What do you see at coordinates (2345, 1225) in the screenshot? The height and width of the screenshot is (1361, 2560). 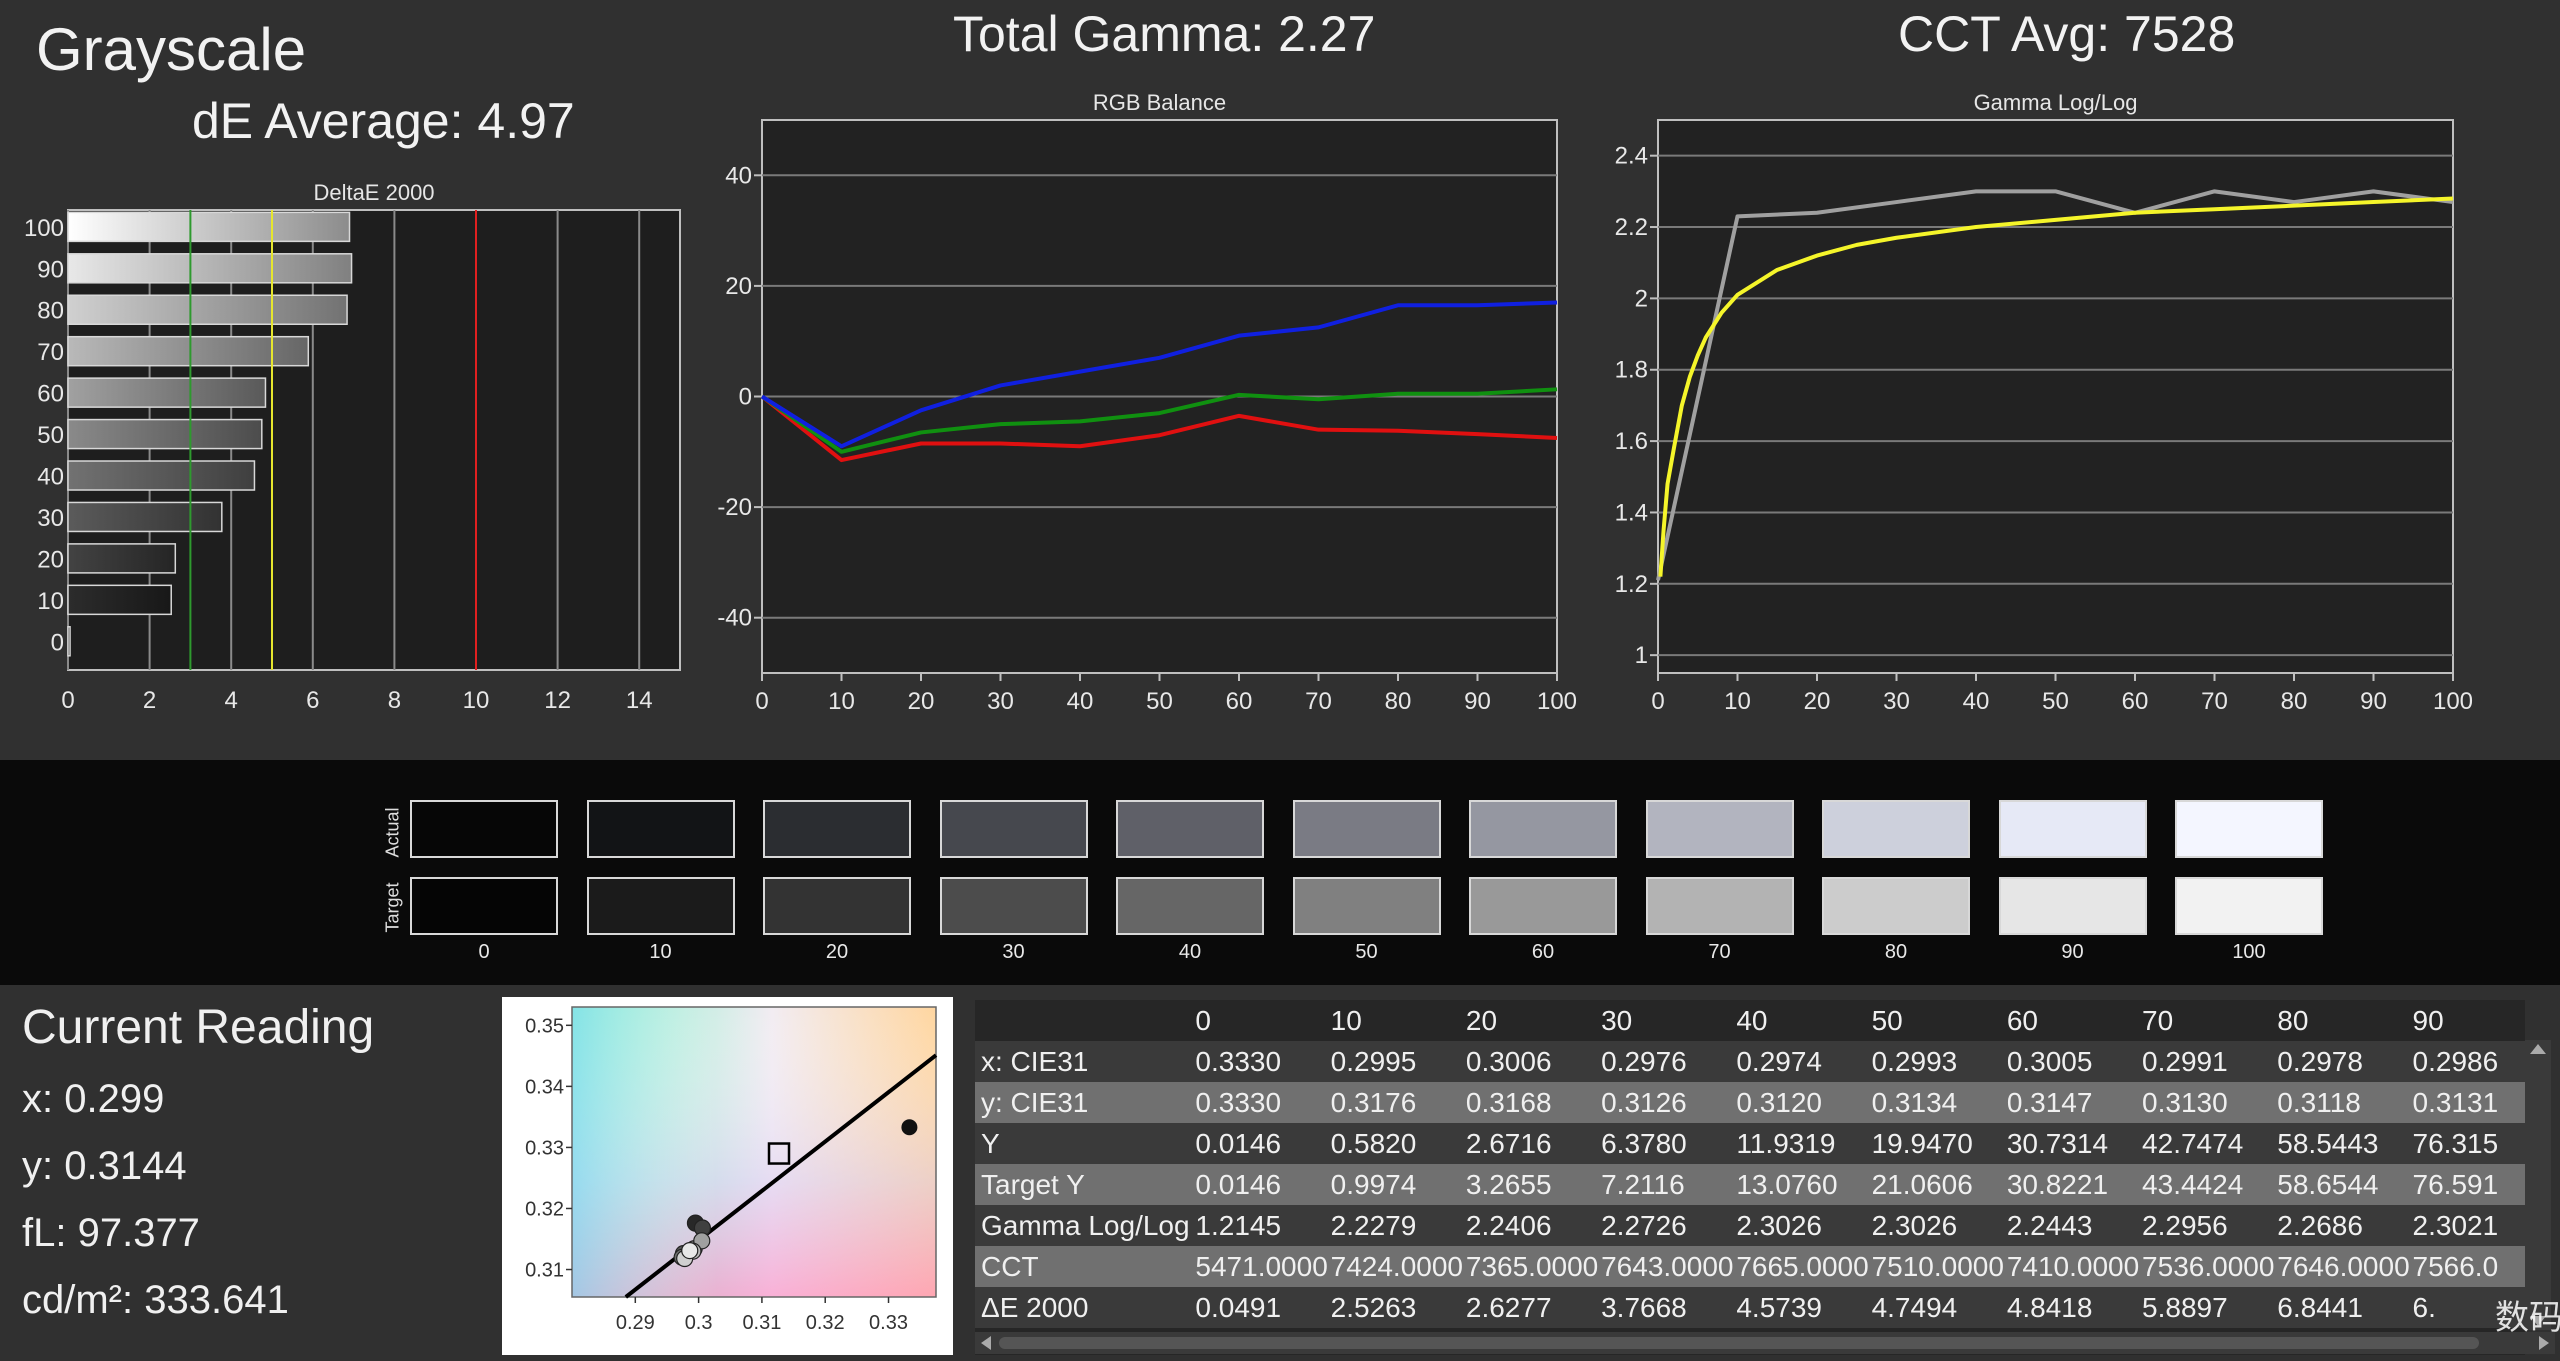 I see `table-cell: 2.2686` at bounding box center [2345, 1225].